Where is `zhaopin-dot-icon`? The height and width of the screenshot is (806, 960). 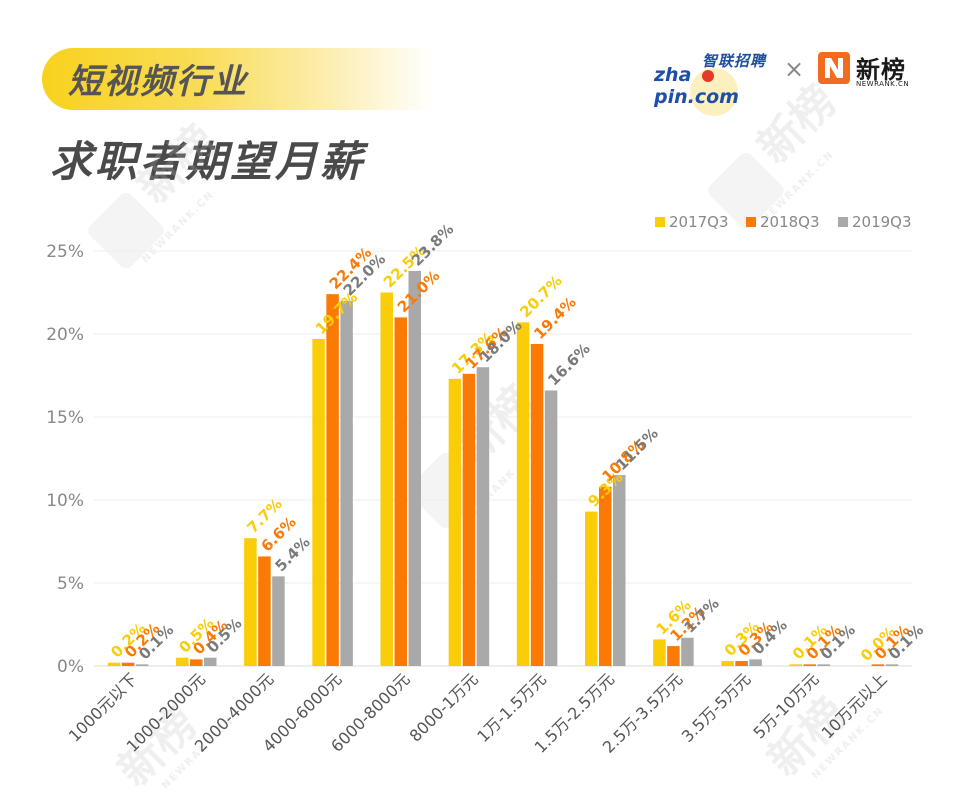 zhaopin-dot-icon is located at coordinates (708, 76).